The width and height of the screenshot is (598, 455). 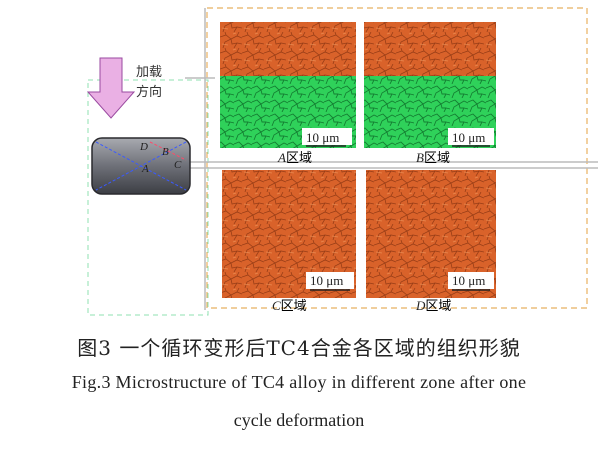 I want to click on caption-english-line2: cycle deformation, so click(x=299, y=420).